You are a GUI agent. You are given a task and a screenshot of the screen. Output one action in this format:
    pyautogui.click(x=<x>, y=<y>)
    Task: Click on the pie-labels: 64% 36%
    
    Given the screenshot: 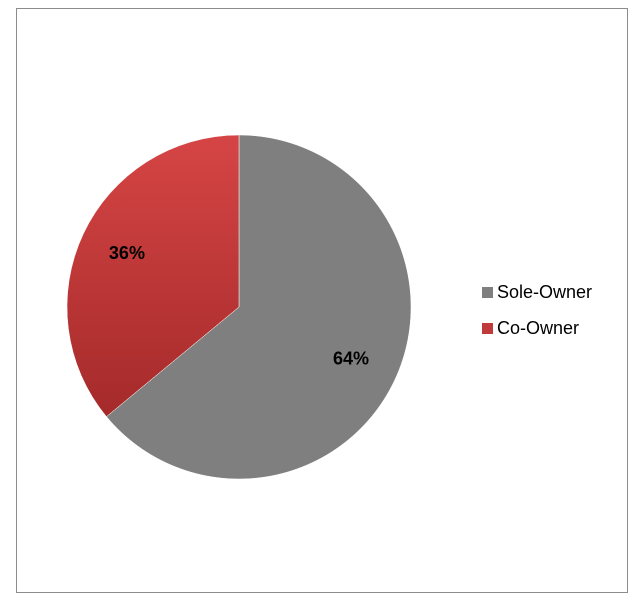 What is the action you would take?
    pyautogui.click(x=239, y=305)
    